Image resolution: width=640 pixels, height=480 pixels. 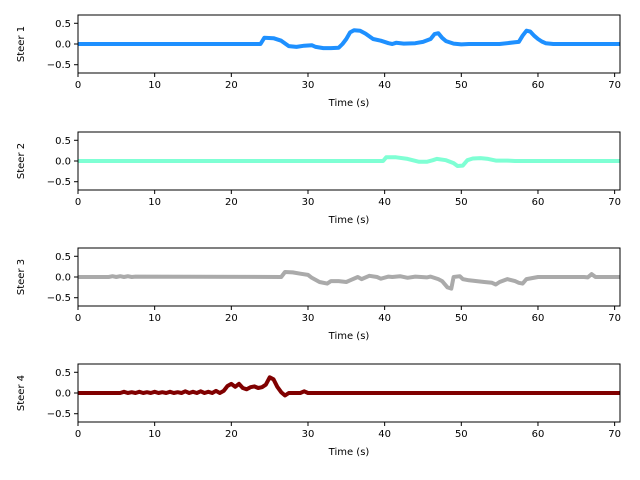 I want to click on y-axis-label: Steer 3, so click(x=21, y=277).